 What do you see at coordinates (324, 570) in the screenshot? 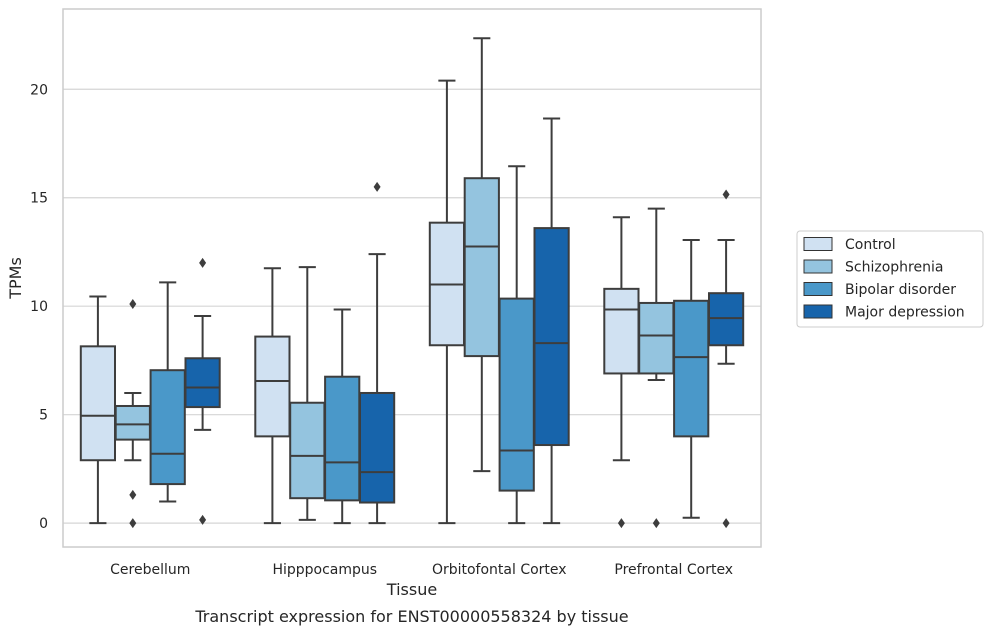
I see `x-tick-label: Hipppocampus` at bounding box center [324, 570].